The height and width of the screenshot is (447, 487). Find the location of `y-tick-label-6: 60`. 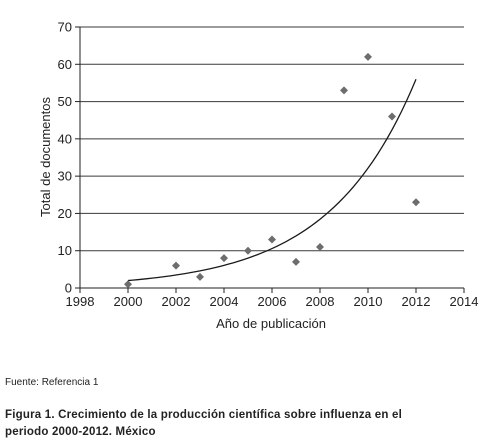

y-tick-label-6: 60 is located at coordinates (65, 64).